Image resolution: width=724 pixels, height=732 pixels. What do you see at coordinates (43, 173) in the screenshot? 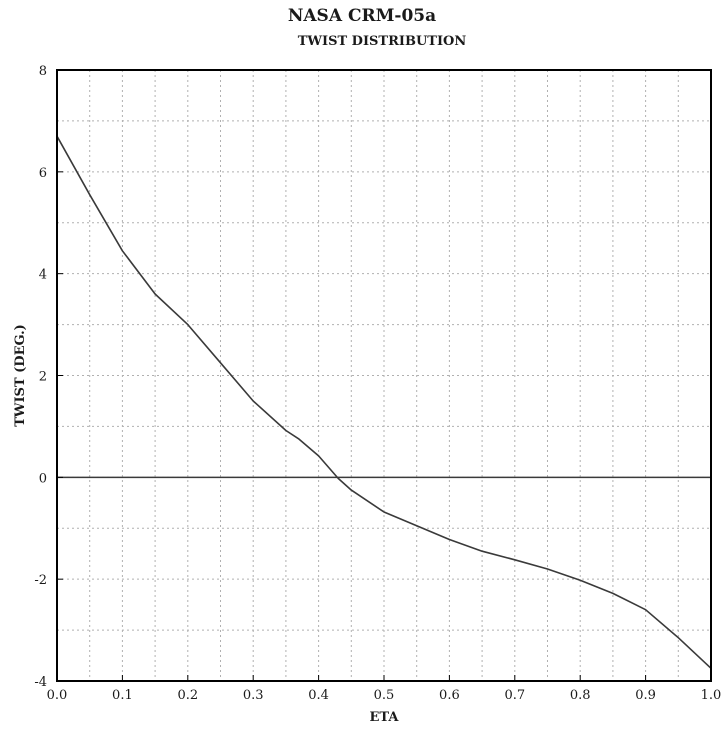
I see `y-tick-label: 6` at bounding box center [43, 173].